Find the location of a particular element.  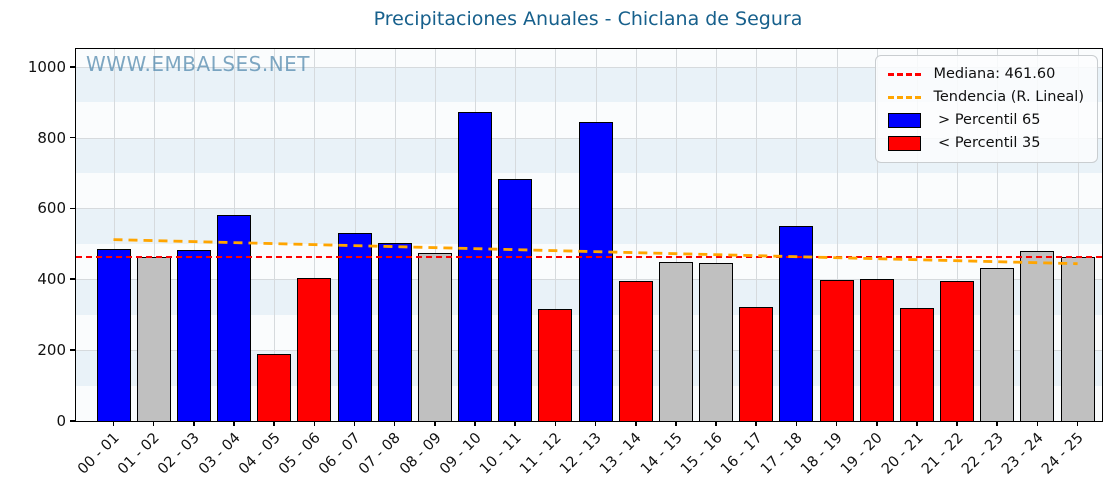

legend-item: > Percentil 65 is located at coordinates (986, 120).